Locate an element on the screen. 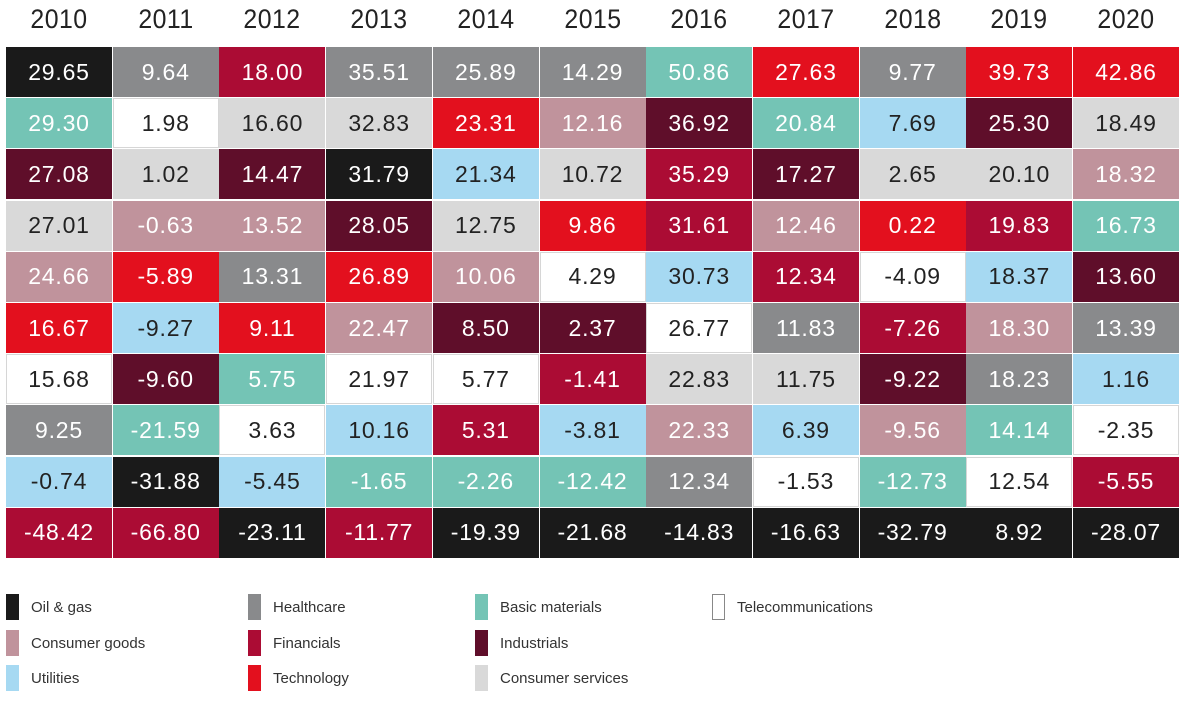 Image resolution: width=1200 pixels, height=713 pixels. cell-consumer-goods: 10.06 is located at coordinates (485, 276).